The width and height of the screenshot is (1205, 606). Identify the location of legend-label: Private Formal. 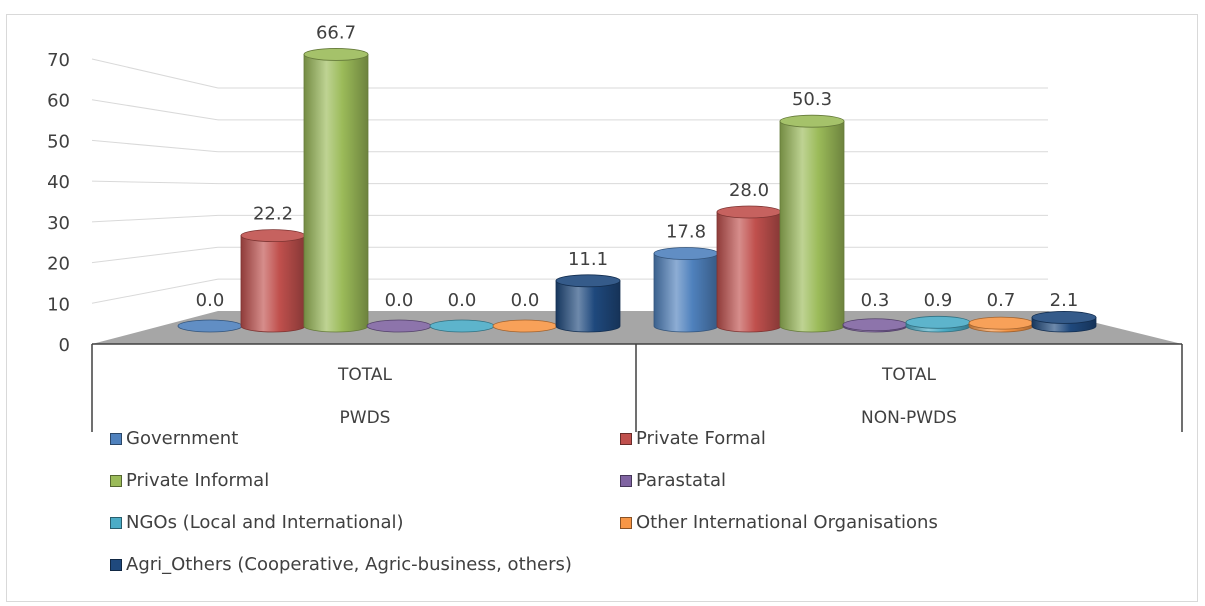
(701, 438).